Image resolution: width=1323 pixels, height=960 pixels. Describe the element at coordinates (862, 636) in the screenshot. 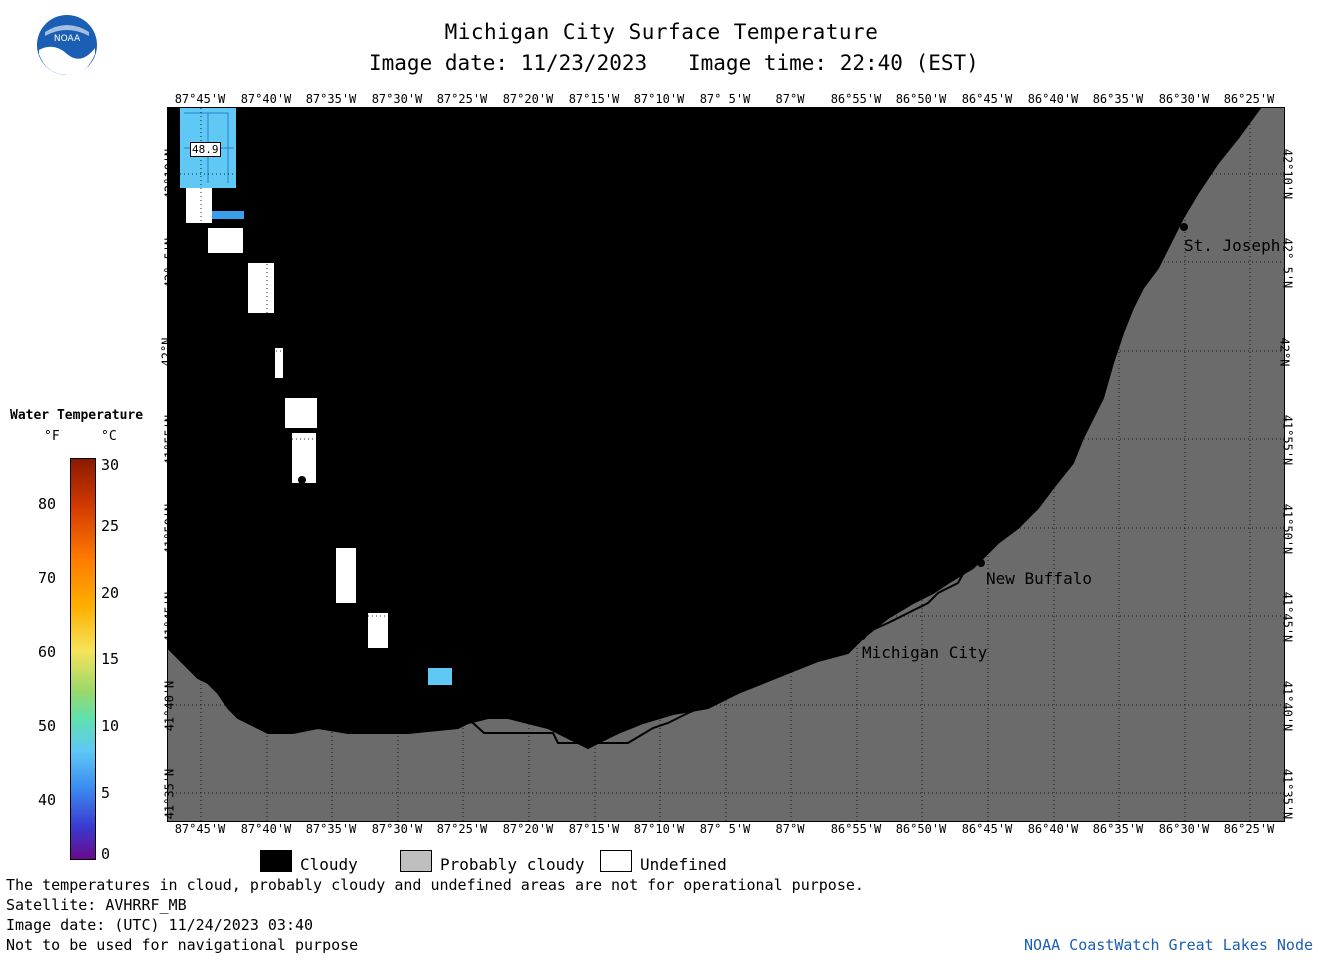

I see `michigan-city-marker` at that location.